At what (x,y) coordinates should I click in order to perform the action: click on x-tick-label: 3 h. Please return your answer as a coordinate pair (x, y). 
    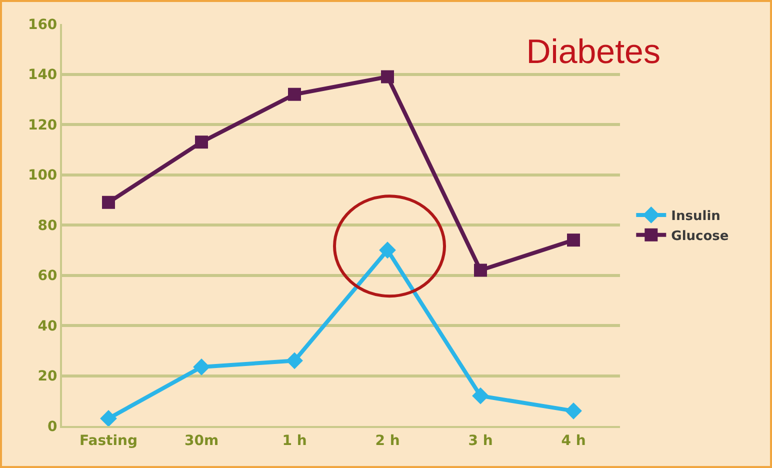
    Looking at the image, I should click on (480, 440).